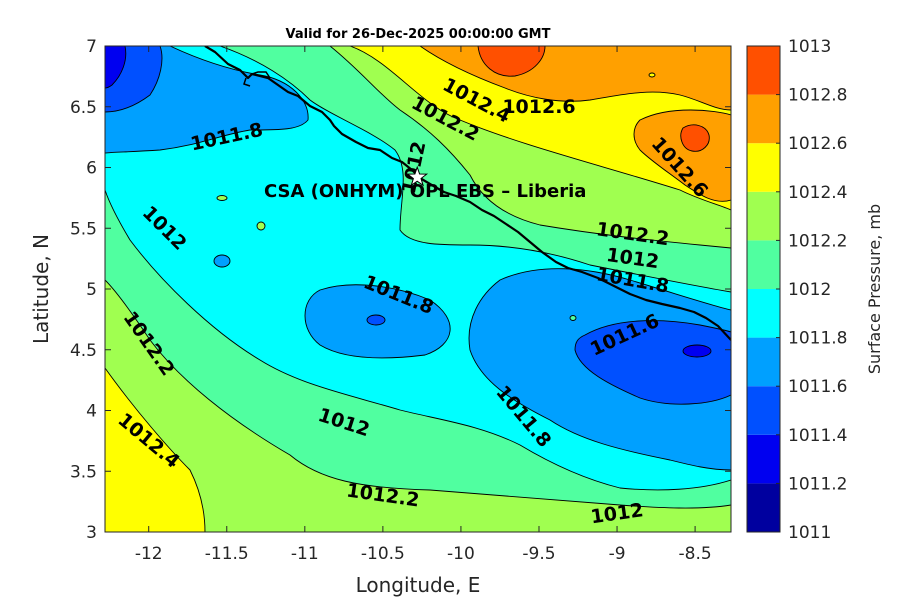  What do you see at coordinates (809, 47) in the screenshot?
I see `colorbar-tick-label: 1013` at bounding box center [809, 47].